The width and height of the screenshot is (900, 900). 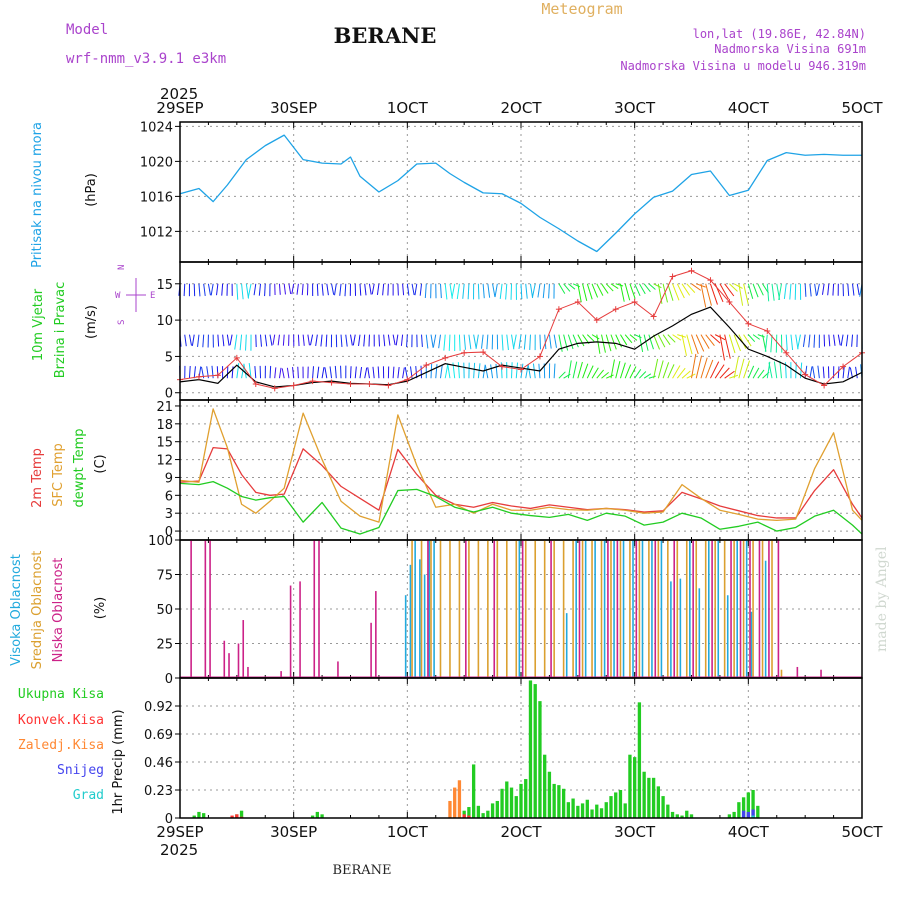 What do you see at coordinates (408, 832) in the screenshot?
I see `time-tick-bottom: 1OCT` at bounding box center [408, 832].